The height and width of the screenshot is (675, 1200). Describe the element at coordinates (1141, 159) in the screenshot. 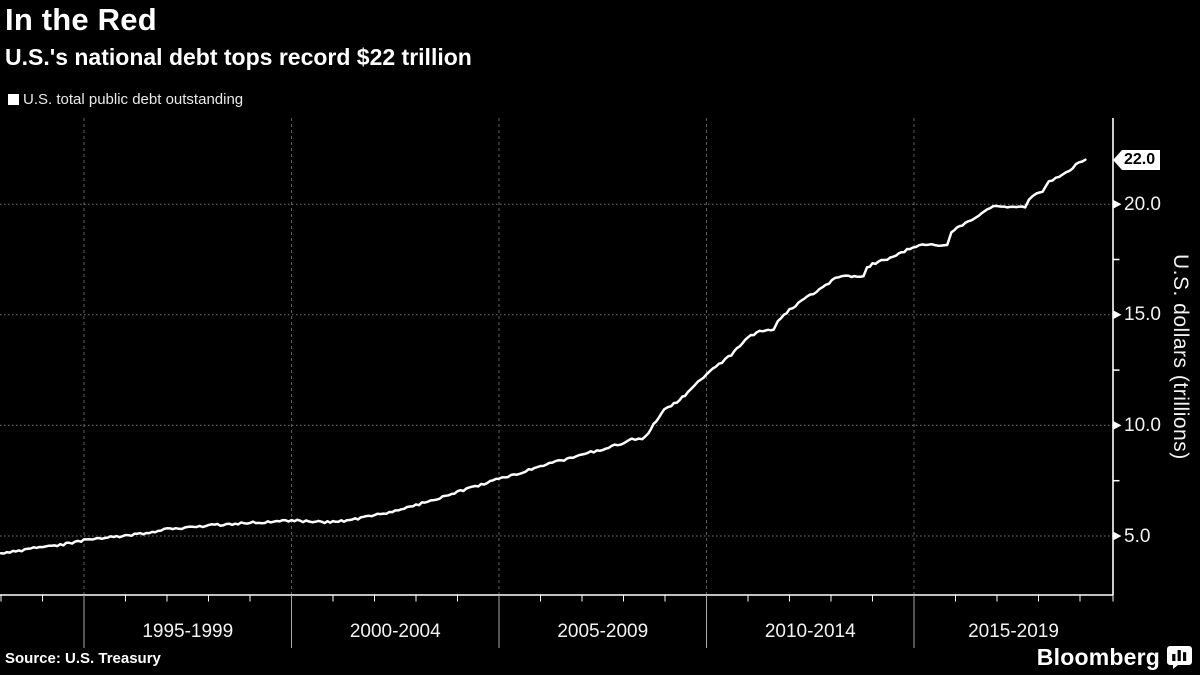

I see `last-value-label: 22.0` at that location.